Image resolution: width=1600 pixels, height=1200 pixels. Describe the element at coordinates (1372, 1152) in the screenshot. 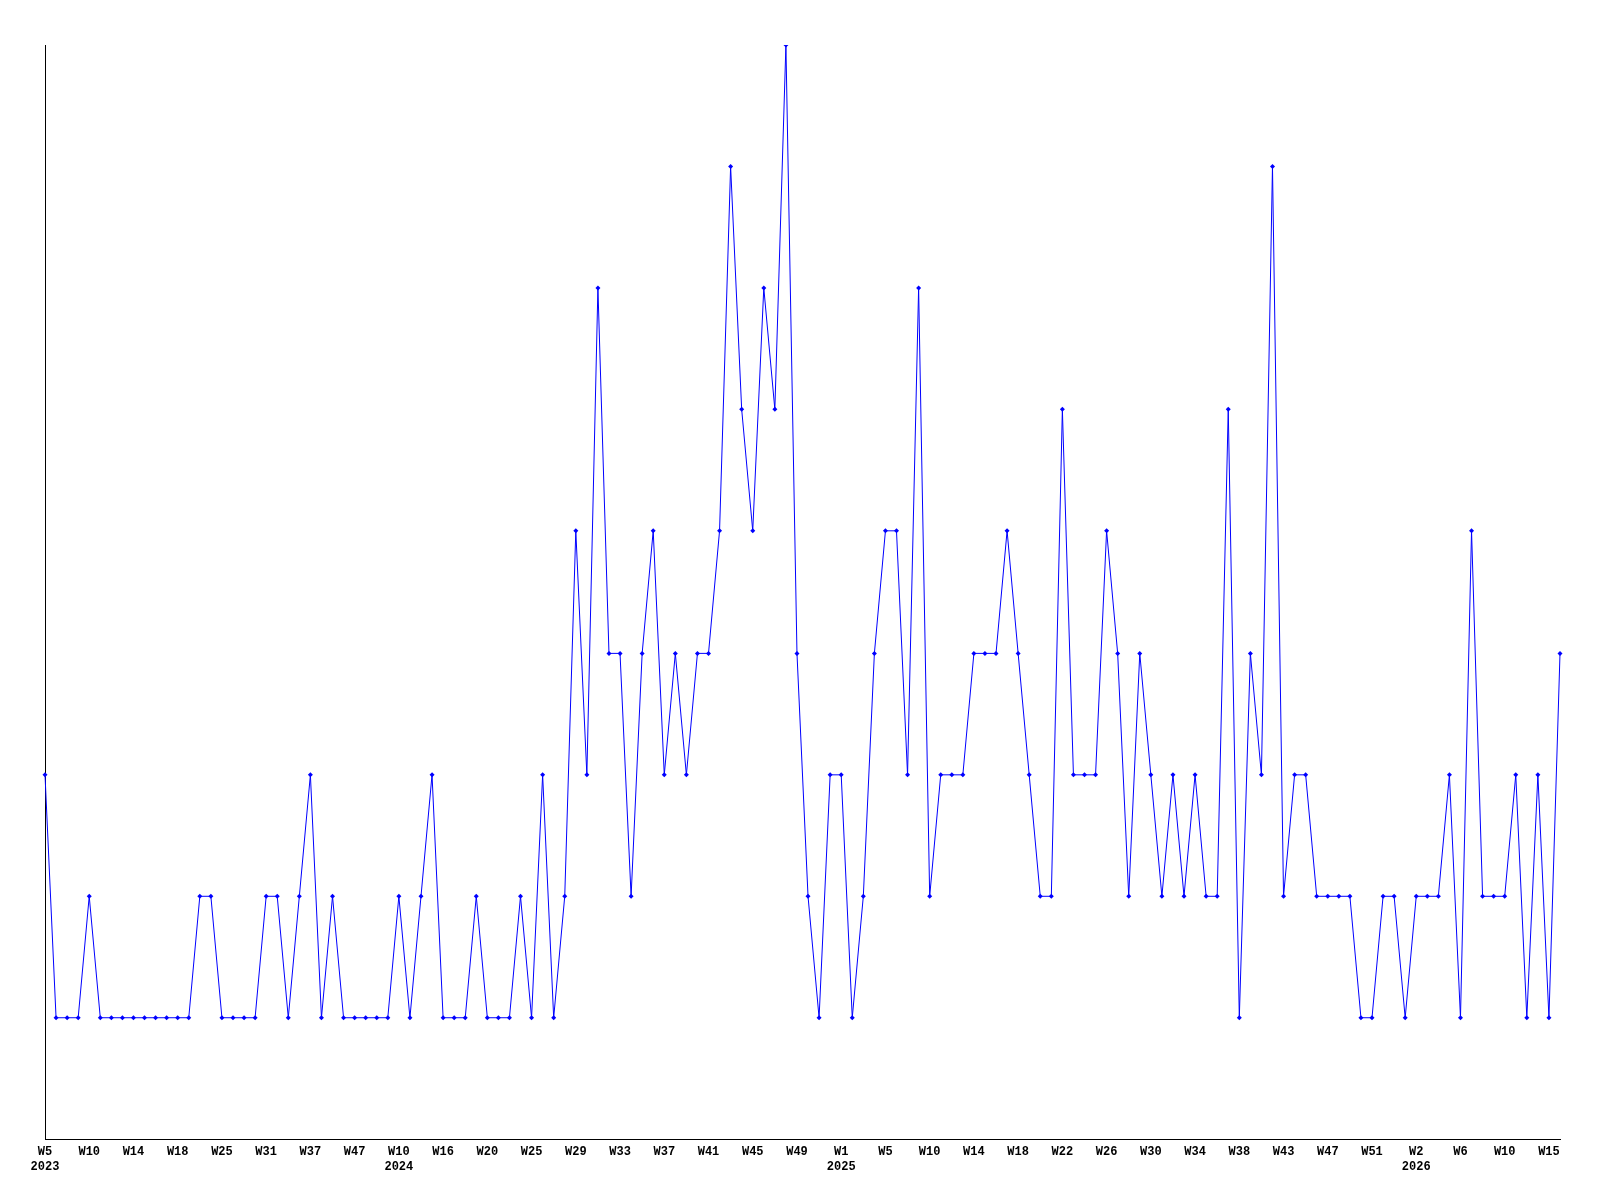

I see `x-tick-label: W51` at that location.